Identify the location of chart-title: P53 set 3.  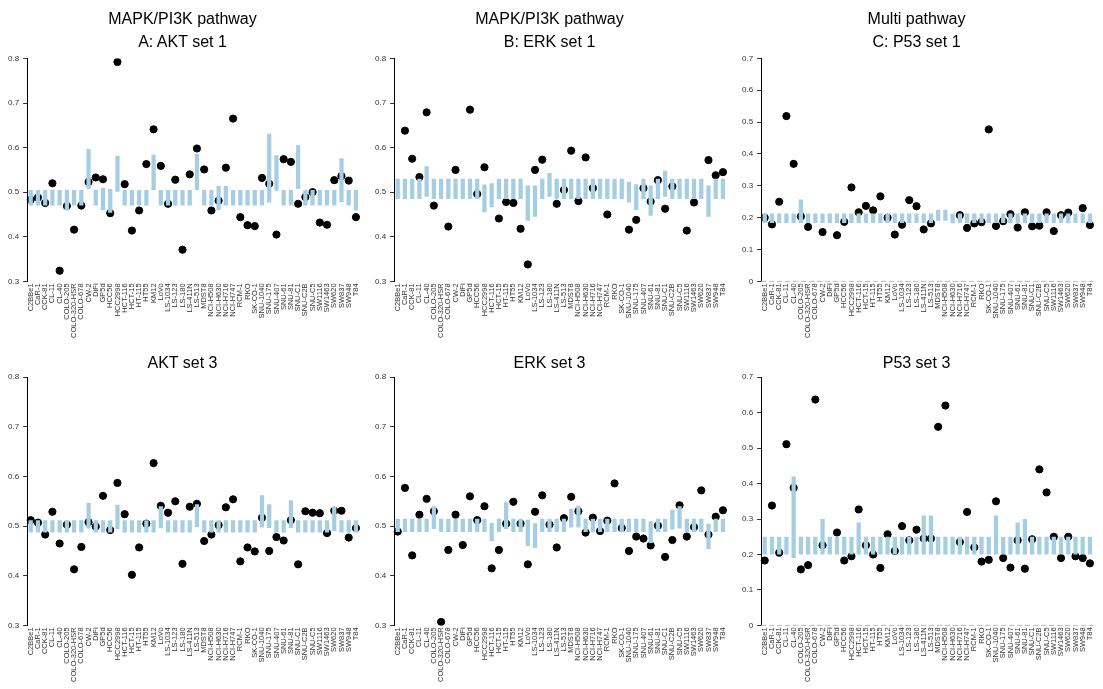
(916, 363).